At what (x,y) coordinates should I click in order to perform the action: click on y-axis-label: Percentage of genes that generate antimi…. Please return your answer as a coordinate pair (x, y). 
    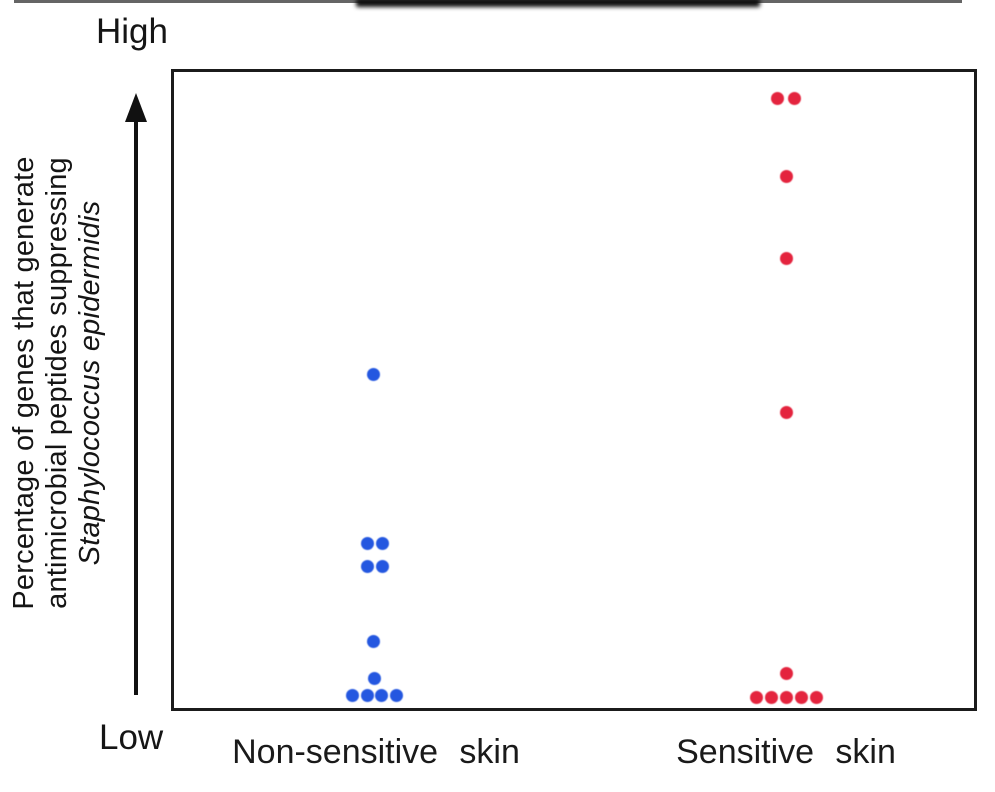
    Looking at the image, I should click on (58, 383).